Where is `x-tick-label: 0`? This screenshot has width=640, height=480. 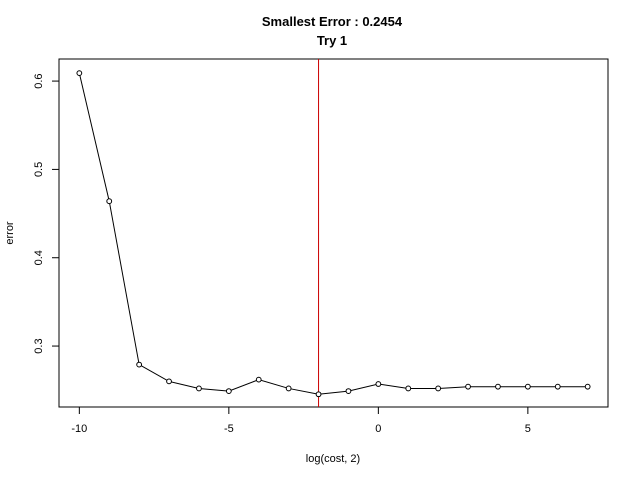 x-tick-label: 0 is located at coordinates (378, 429).